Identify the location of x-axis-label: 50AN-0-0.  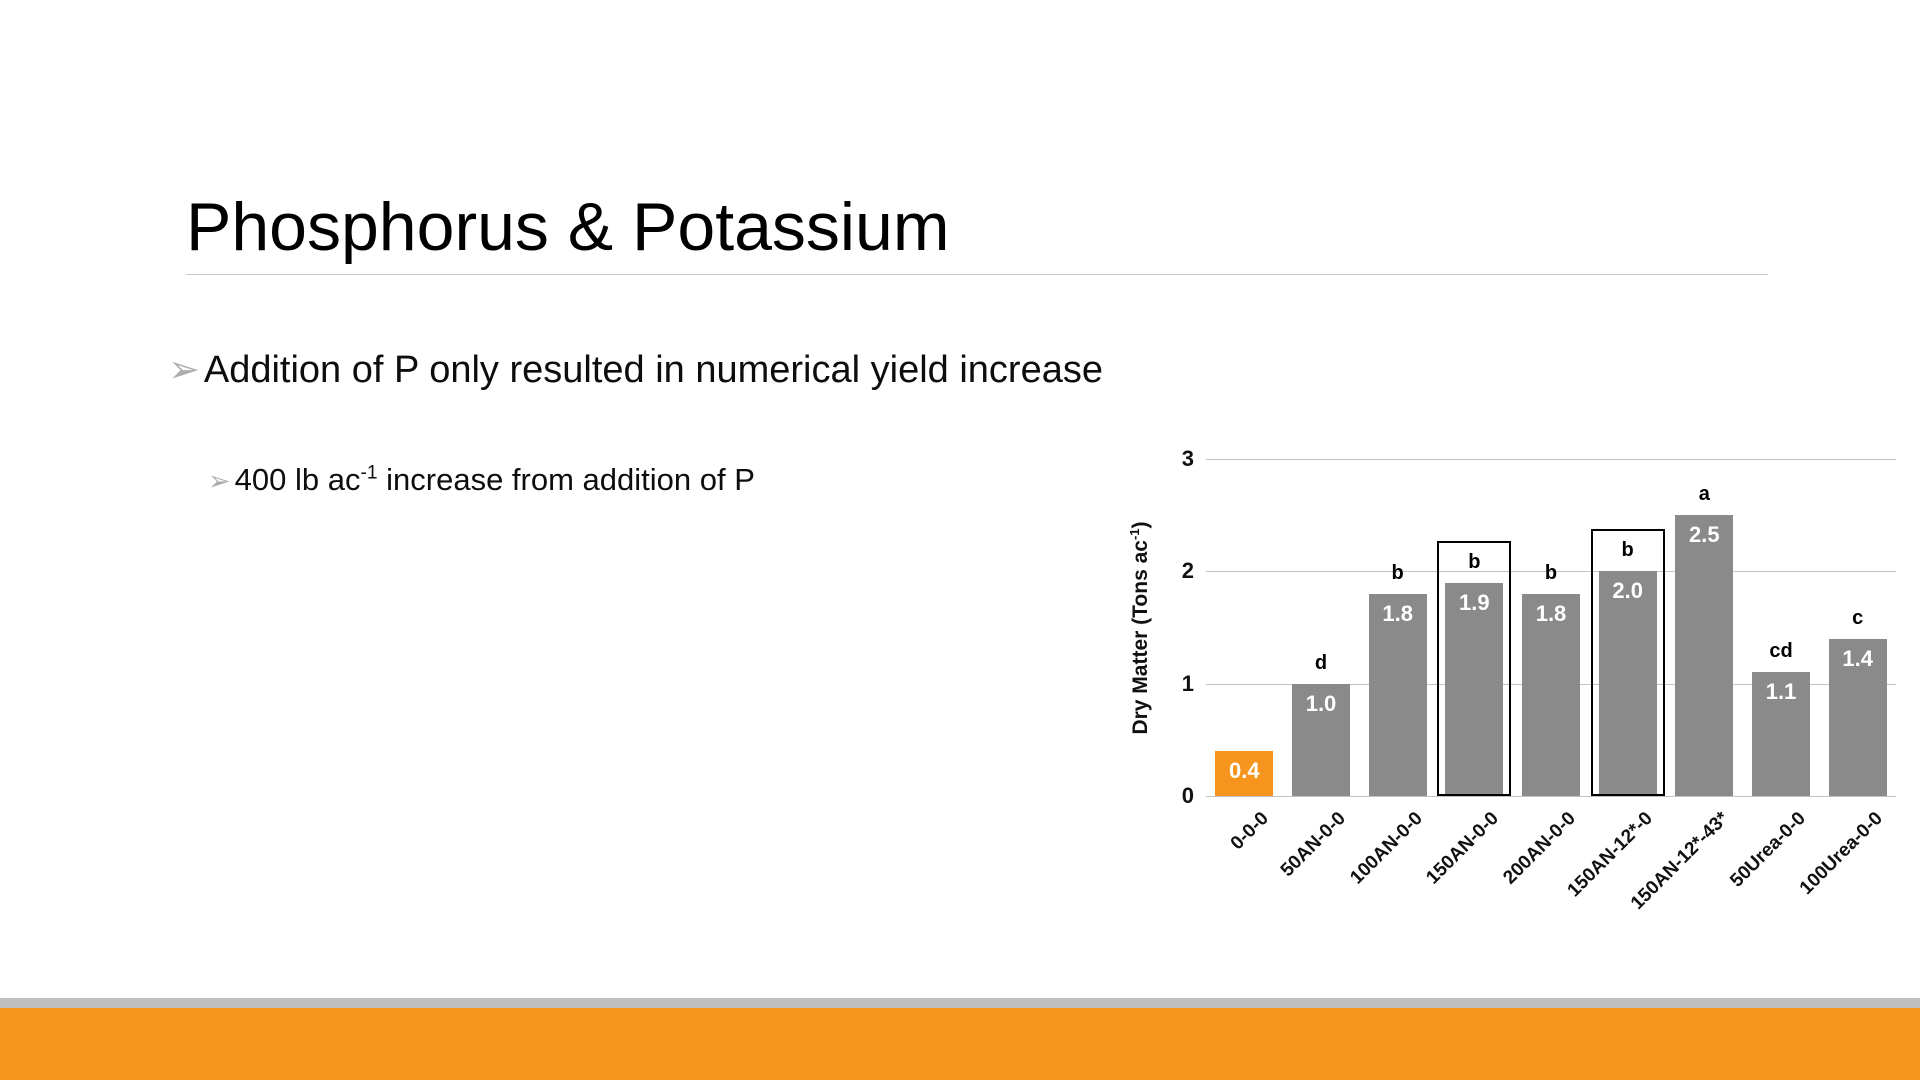
(1313, 845).